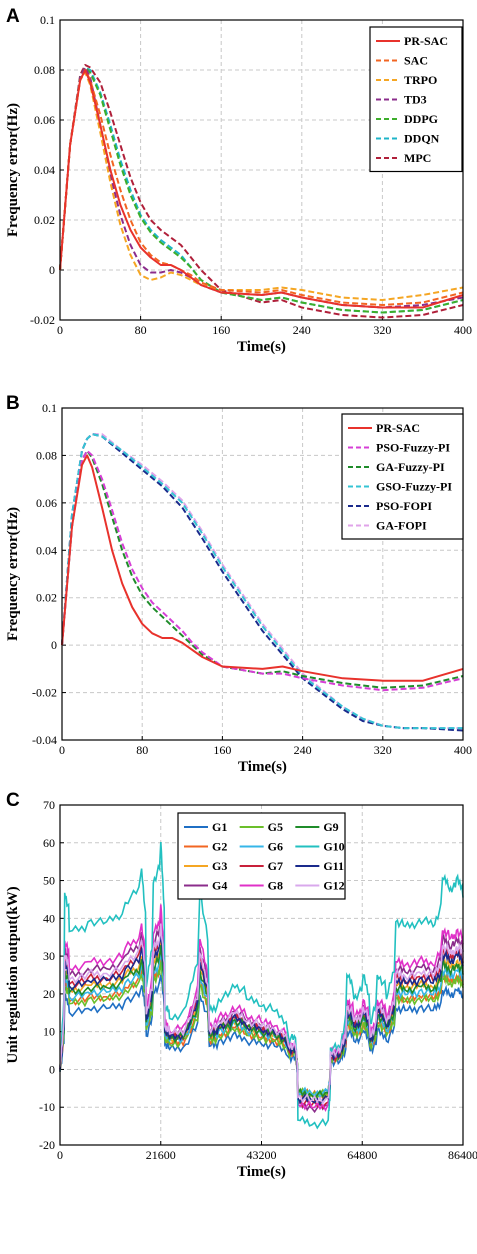 The height and width of the screenshot is (1254, 477). Describe the element at coordinates (275, 886) in the screenshot. I see `legend-entry: G8` at that location.